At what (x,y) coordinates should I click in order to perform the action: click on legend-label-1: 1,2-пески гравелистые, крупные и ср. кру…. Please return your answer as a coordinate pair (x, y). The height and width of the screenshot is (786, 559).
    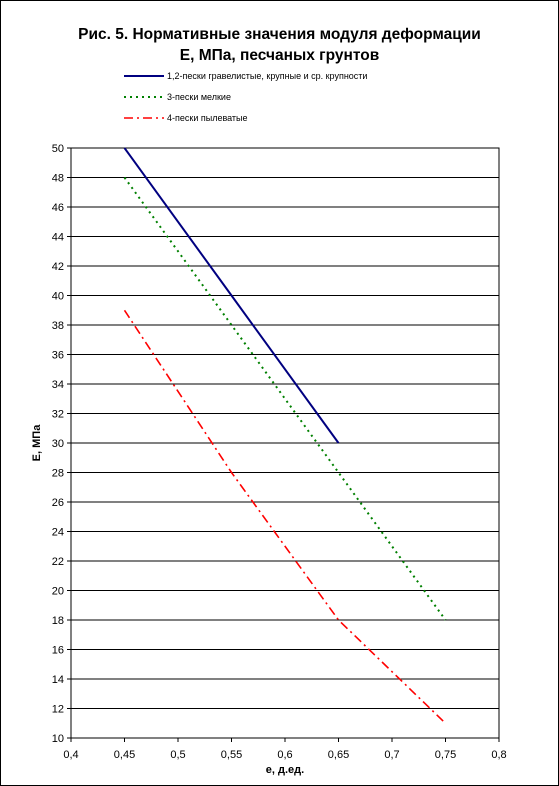
    Looking at the image, I should click on (267, 76).